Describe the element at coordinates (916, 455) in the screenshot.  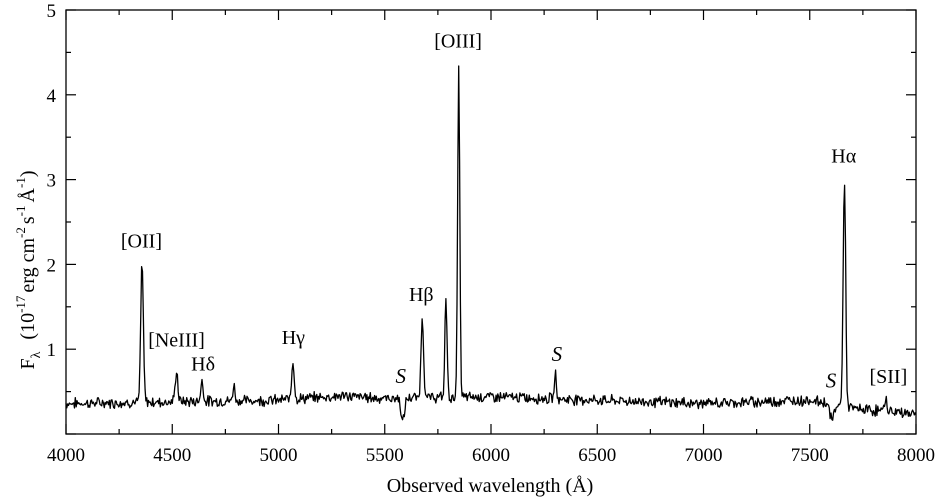
I see `x-tick-label: 8000` at that location.